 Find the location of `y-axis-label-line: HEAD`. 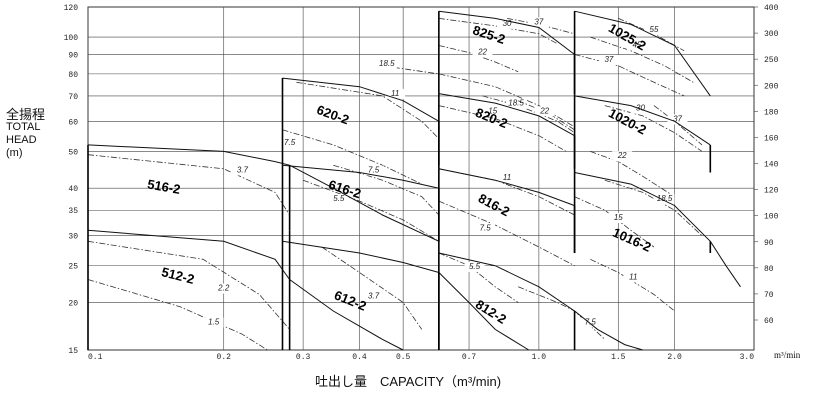

y-axis-label-line: HEAD is located at coordinates (21, 140).